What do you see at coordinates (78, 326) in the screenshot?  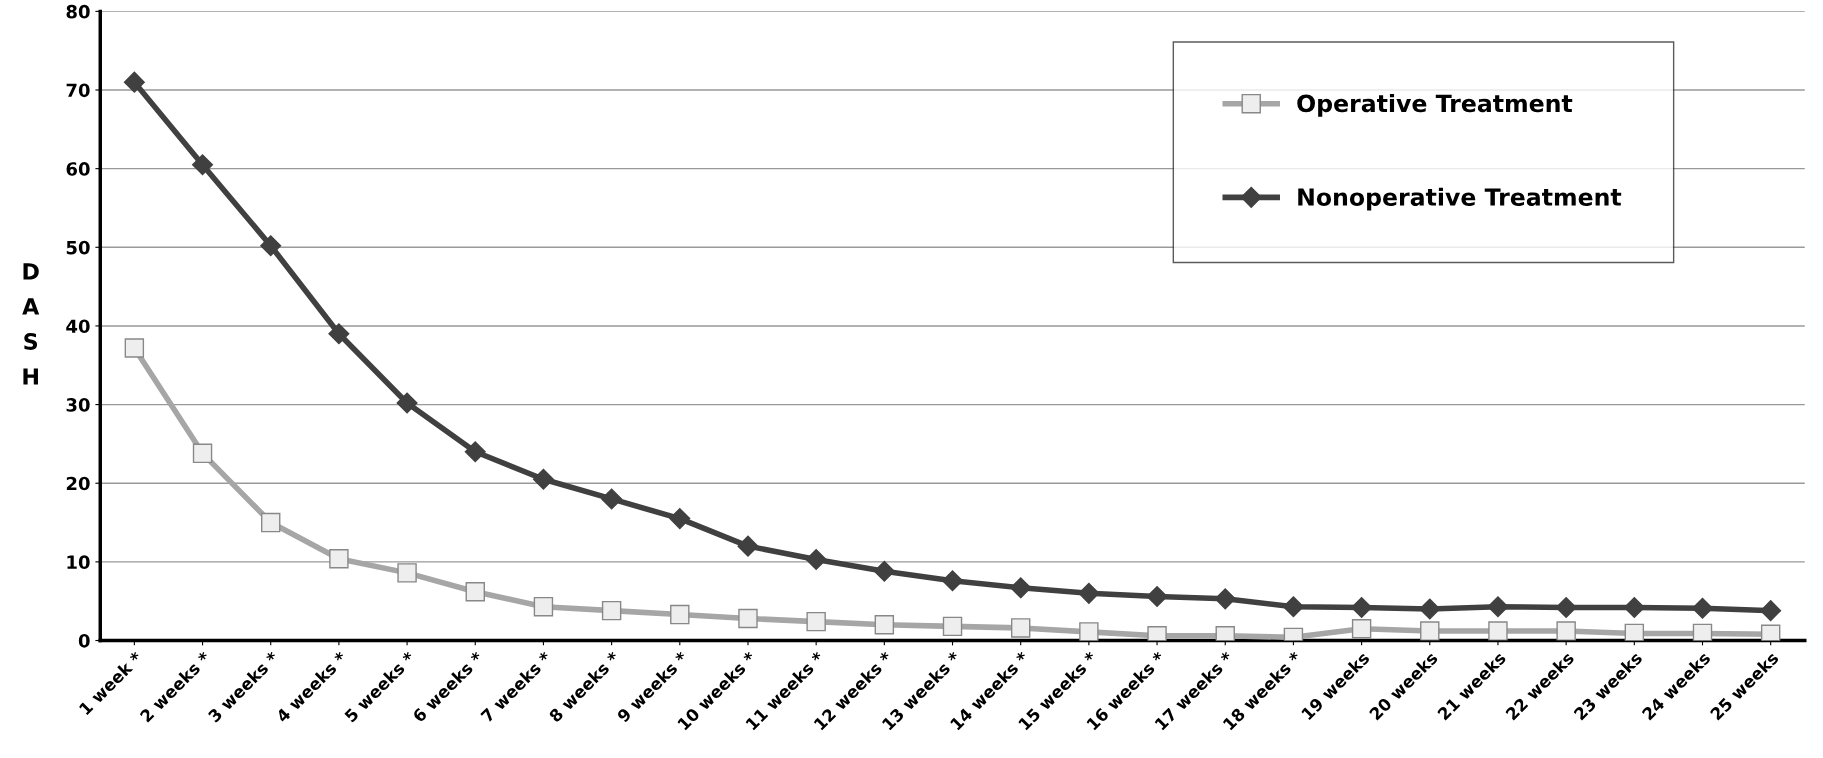 I see `y-tick-label: 40` at bounding box center [78, 326].